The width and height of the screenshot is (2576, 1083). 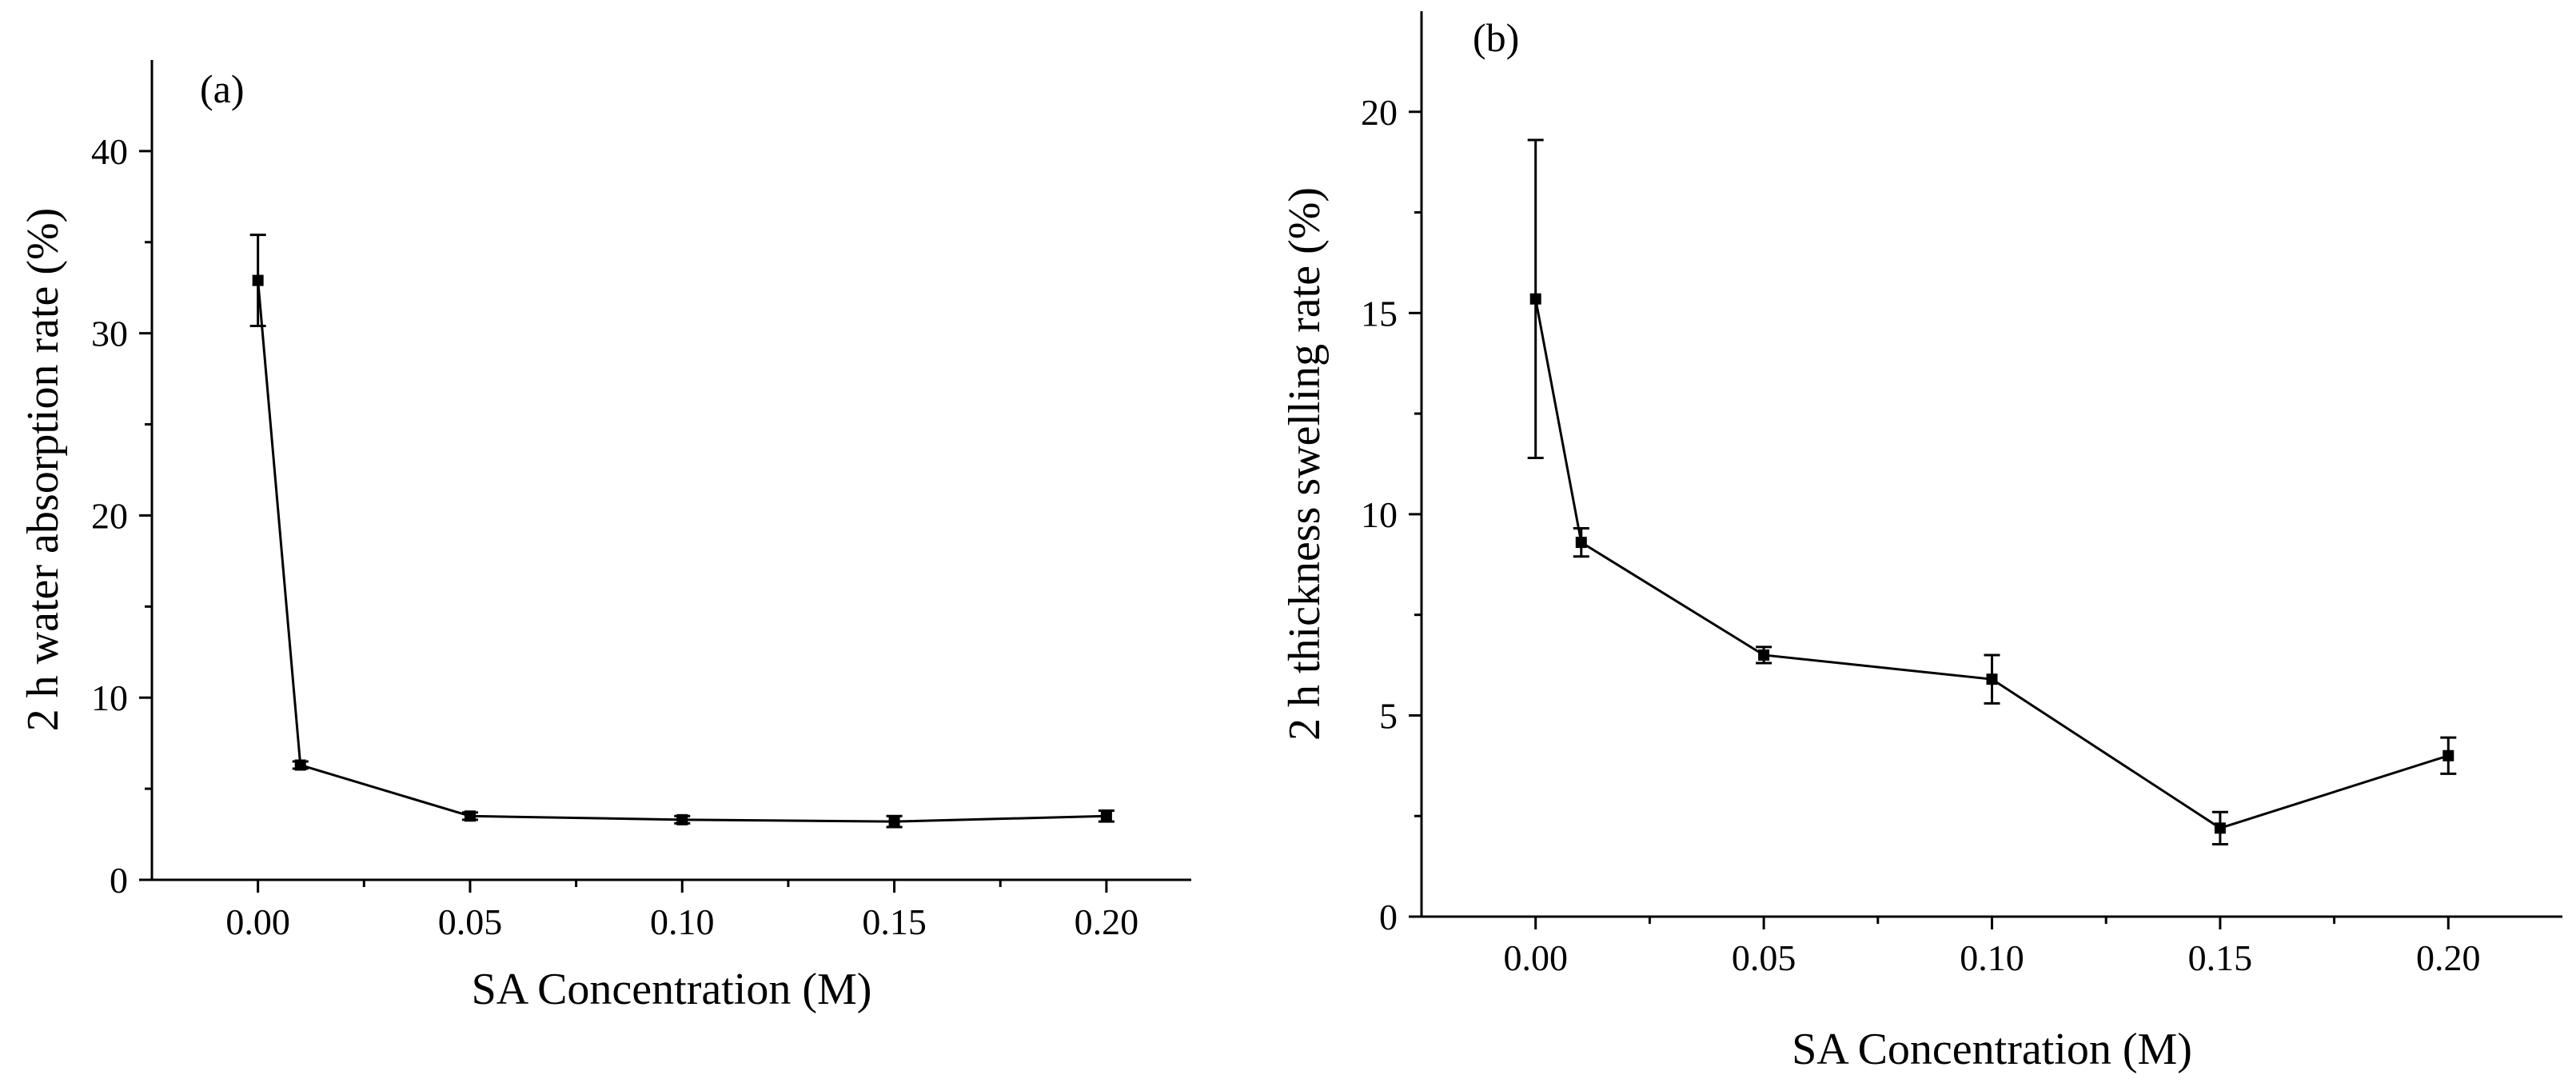 What do you see at coordinates (109, 334) in the screenshot?
I see `y-tick-label: 30` at bounding box center [109, 334].